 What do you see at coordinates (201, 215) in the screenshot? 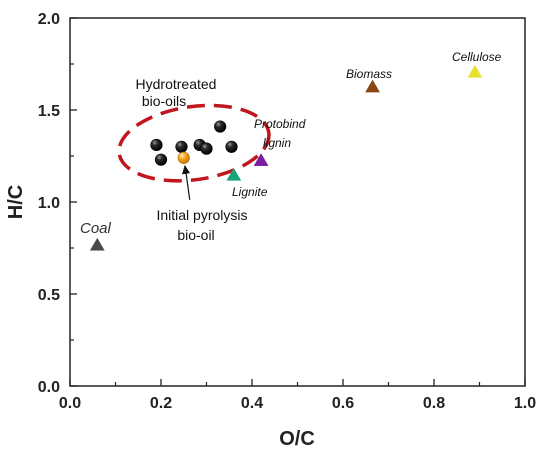
I see `label-initial-line1: Initial pyrolysis` at bounding box center [201, 215].